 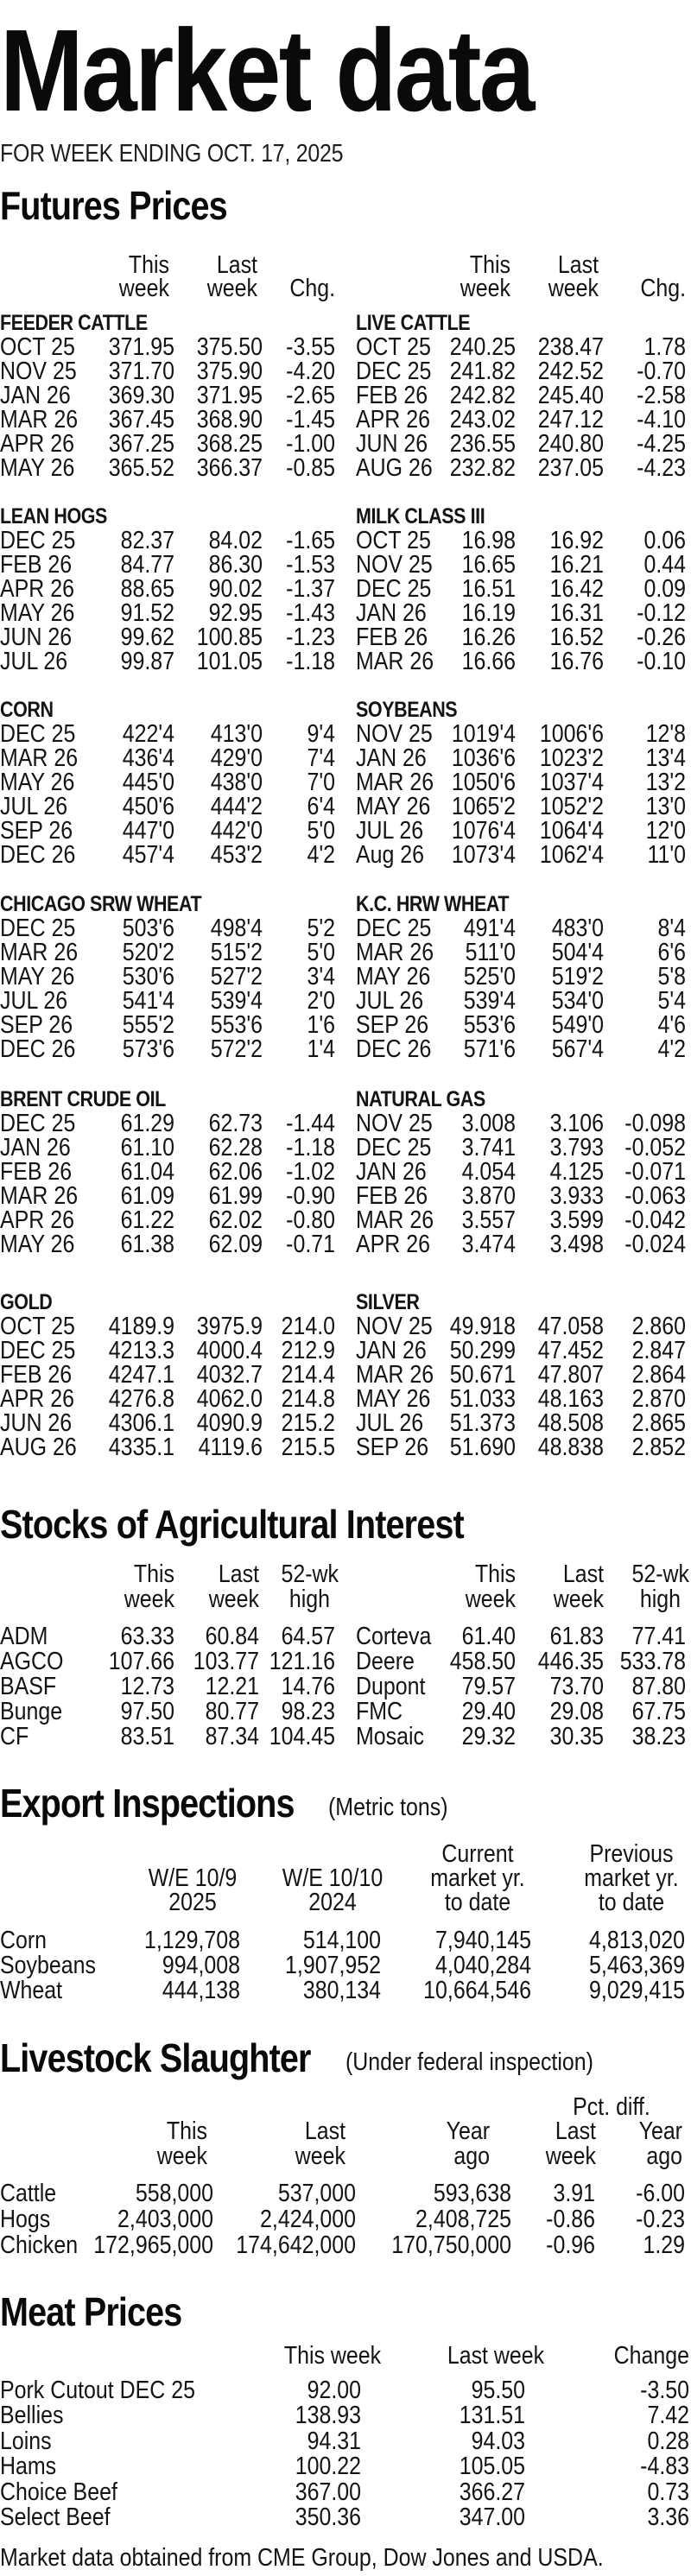 What do you see at coordinates (394, 468) in the screenshot?
I see `contract-month: AUG 26` at bounding box center [394, 468].